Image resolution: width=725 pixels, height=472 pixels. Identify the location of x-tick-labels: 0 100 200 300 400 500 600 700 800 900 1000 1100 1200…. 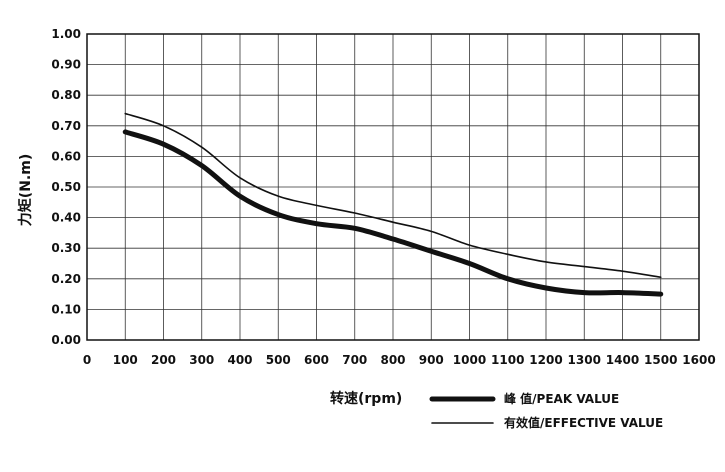
(399, 360).